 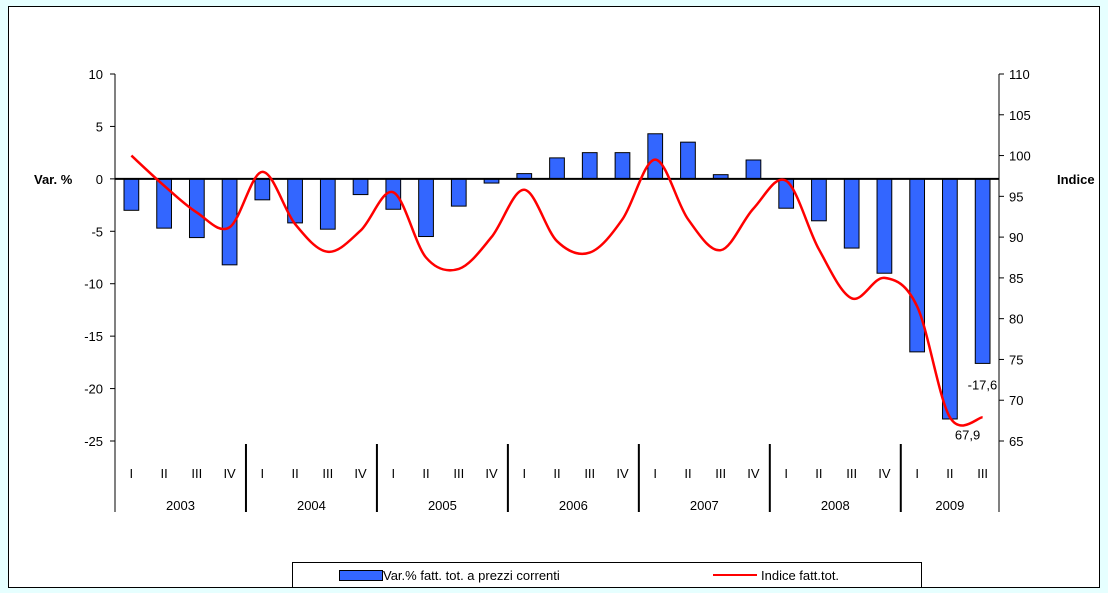 What do you see at coordinates (949, 505) in the screenshot?
I see `year-label: 2009` at bounding box center [949, 505].